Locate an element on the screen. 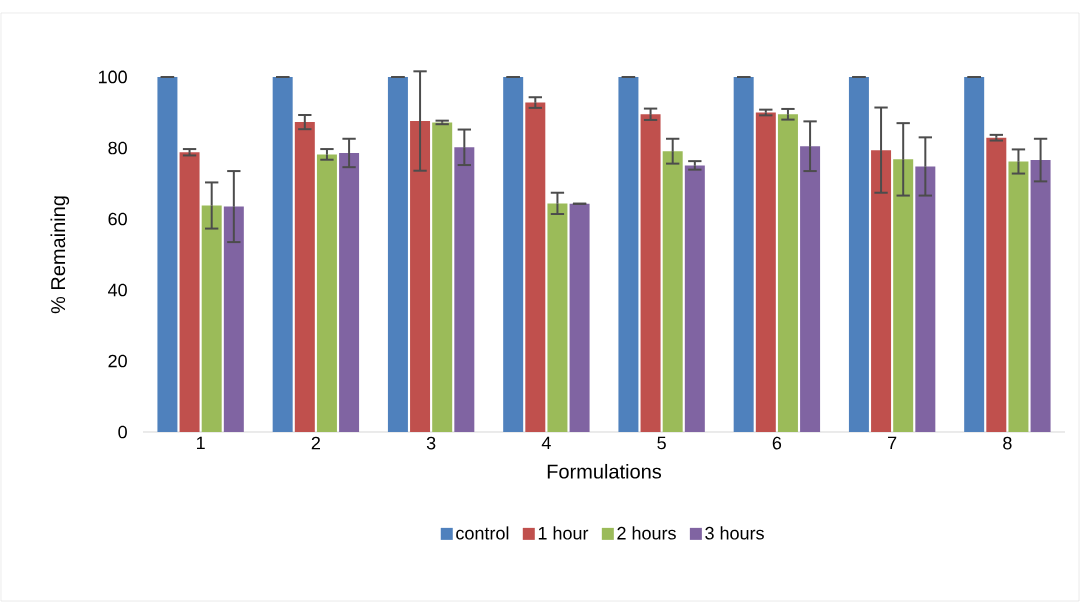 This screenshot has height=603, width=1081. x-tick-label: 8 is located at coordinates (1007, 443).